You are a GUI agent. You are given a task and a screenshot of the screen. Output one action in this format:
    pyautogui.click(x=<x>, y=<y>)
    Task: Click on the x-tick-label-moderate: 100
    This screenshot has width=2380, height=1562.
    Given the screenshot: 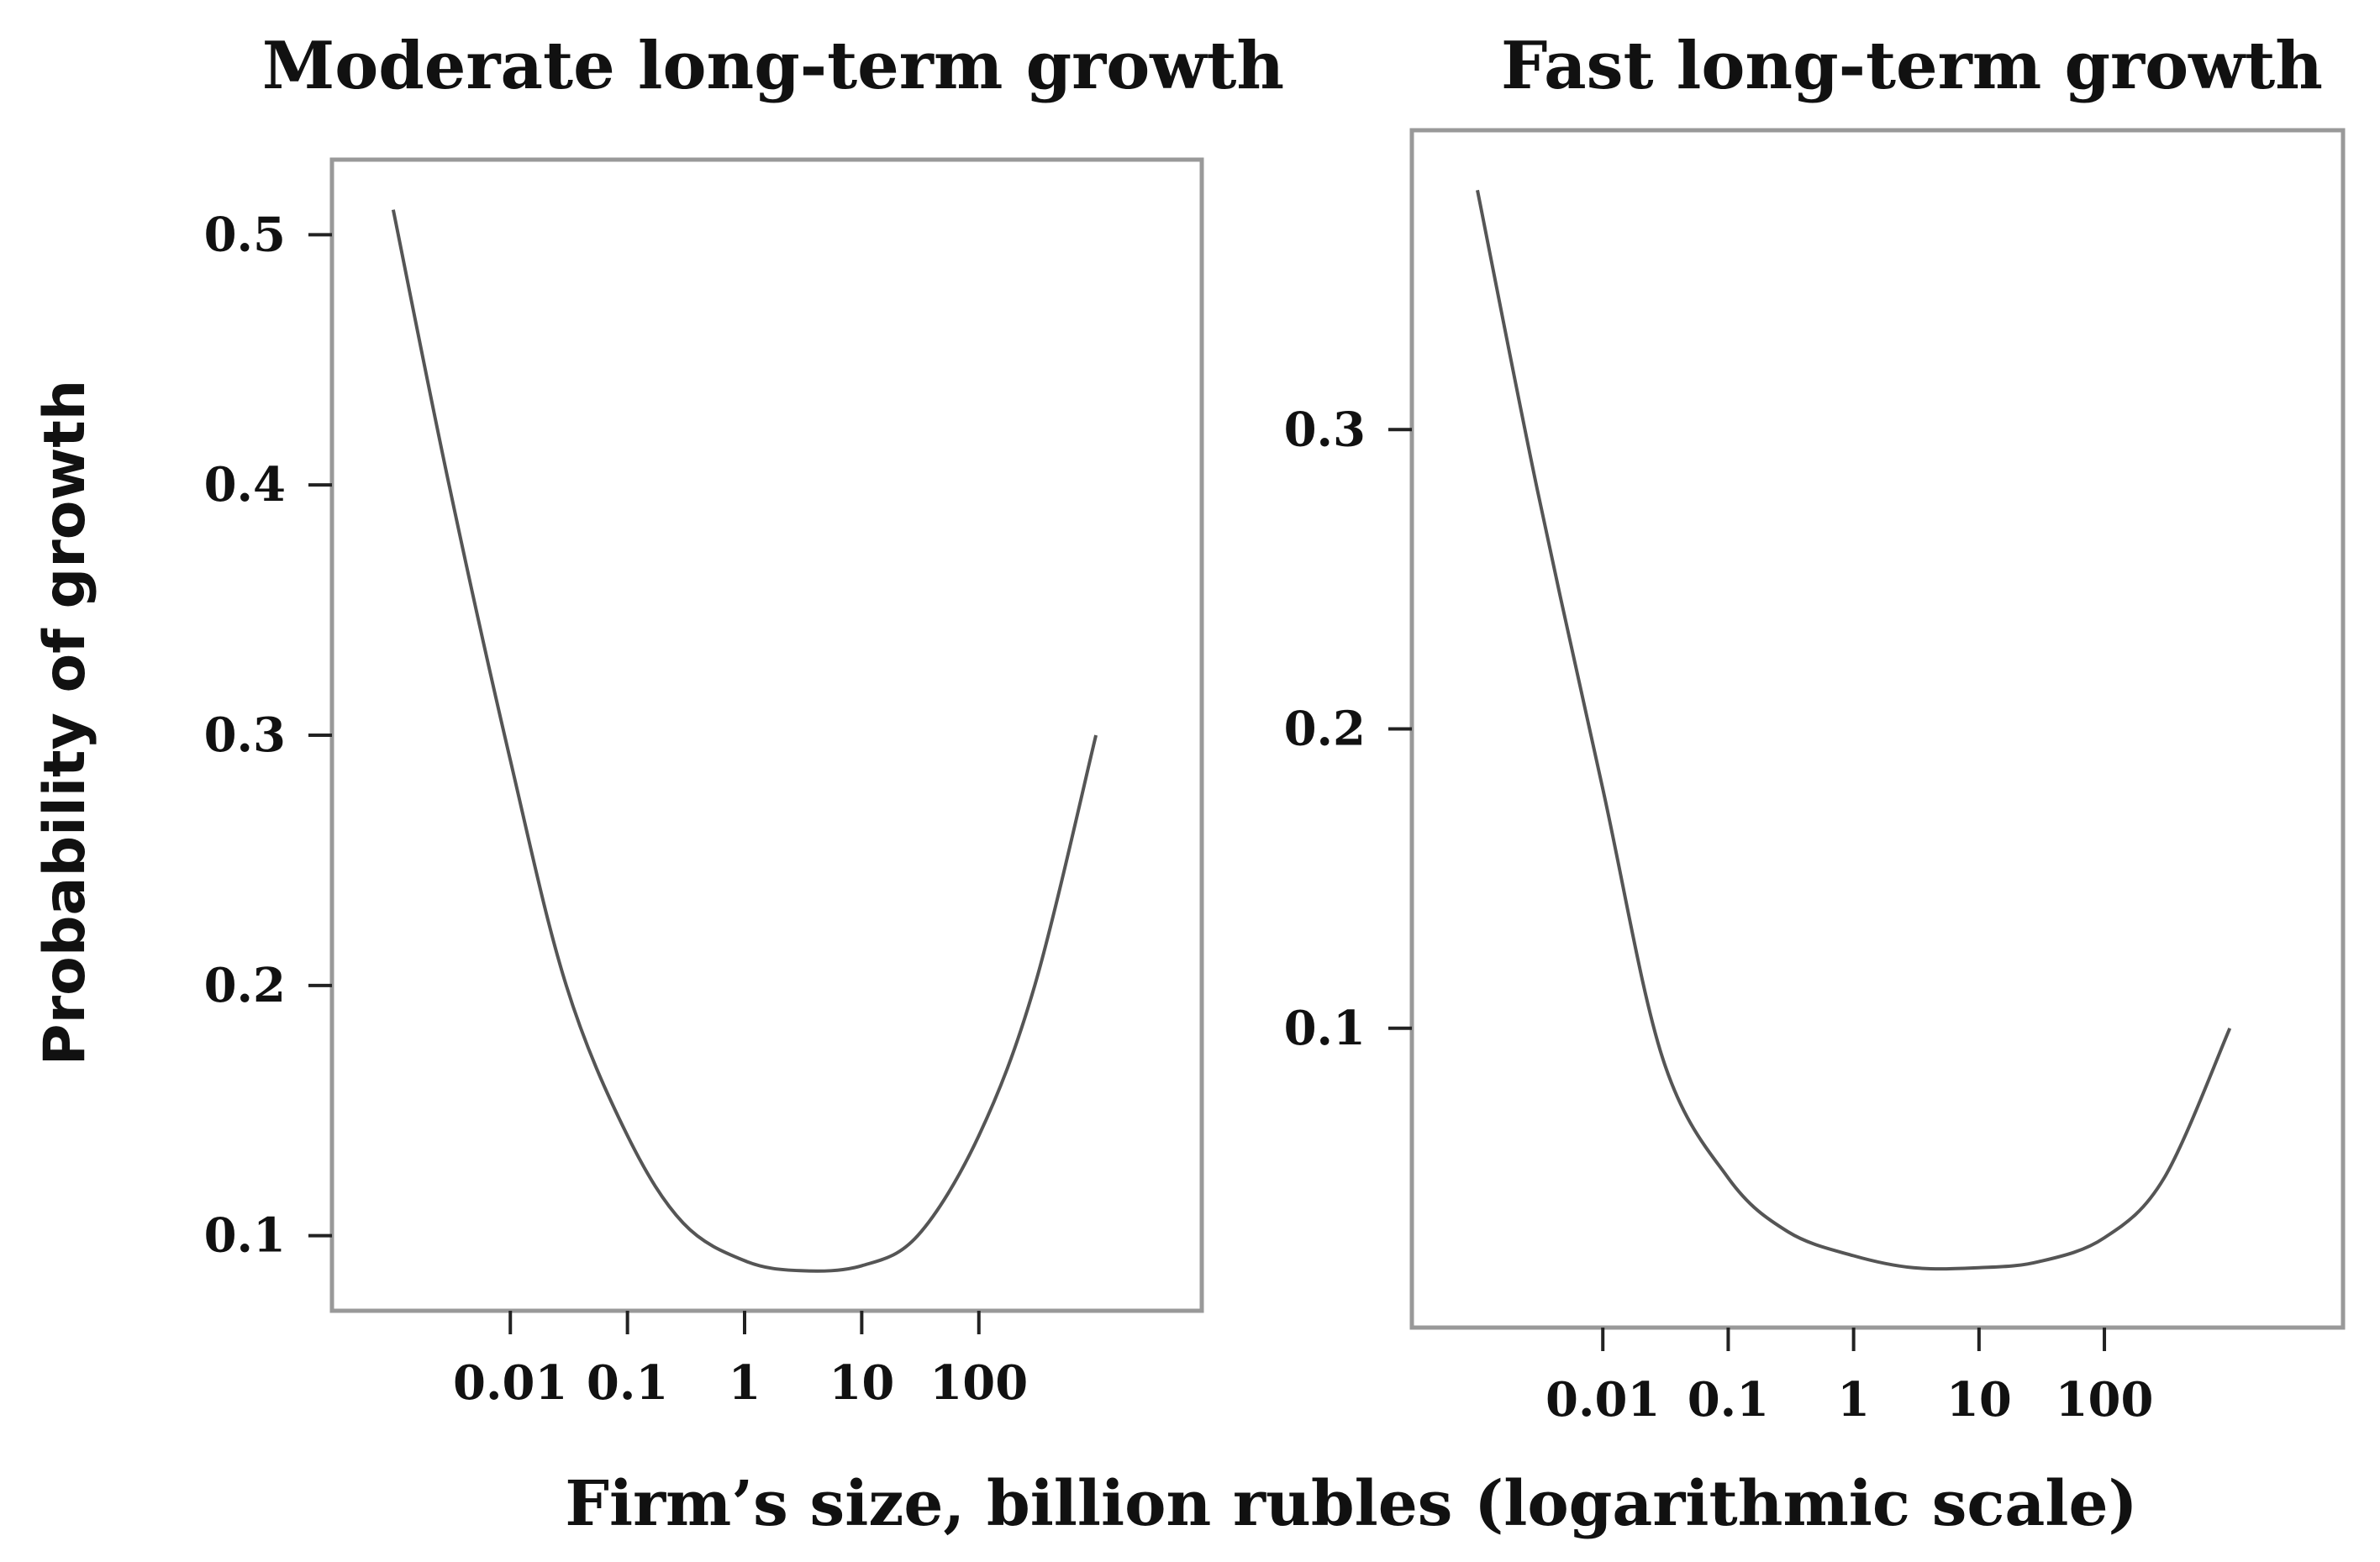 What is the action you would take?
    pyautogui.click(x=978, y=1383)
    